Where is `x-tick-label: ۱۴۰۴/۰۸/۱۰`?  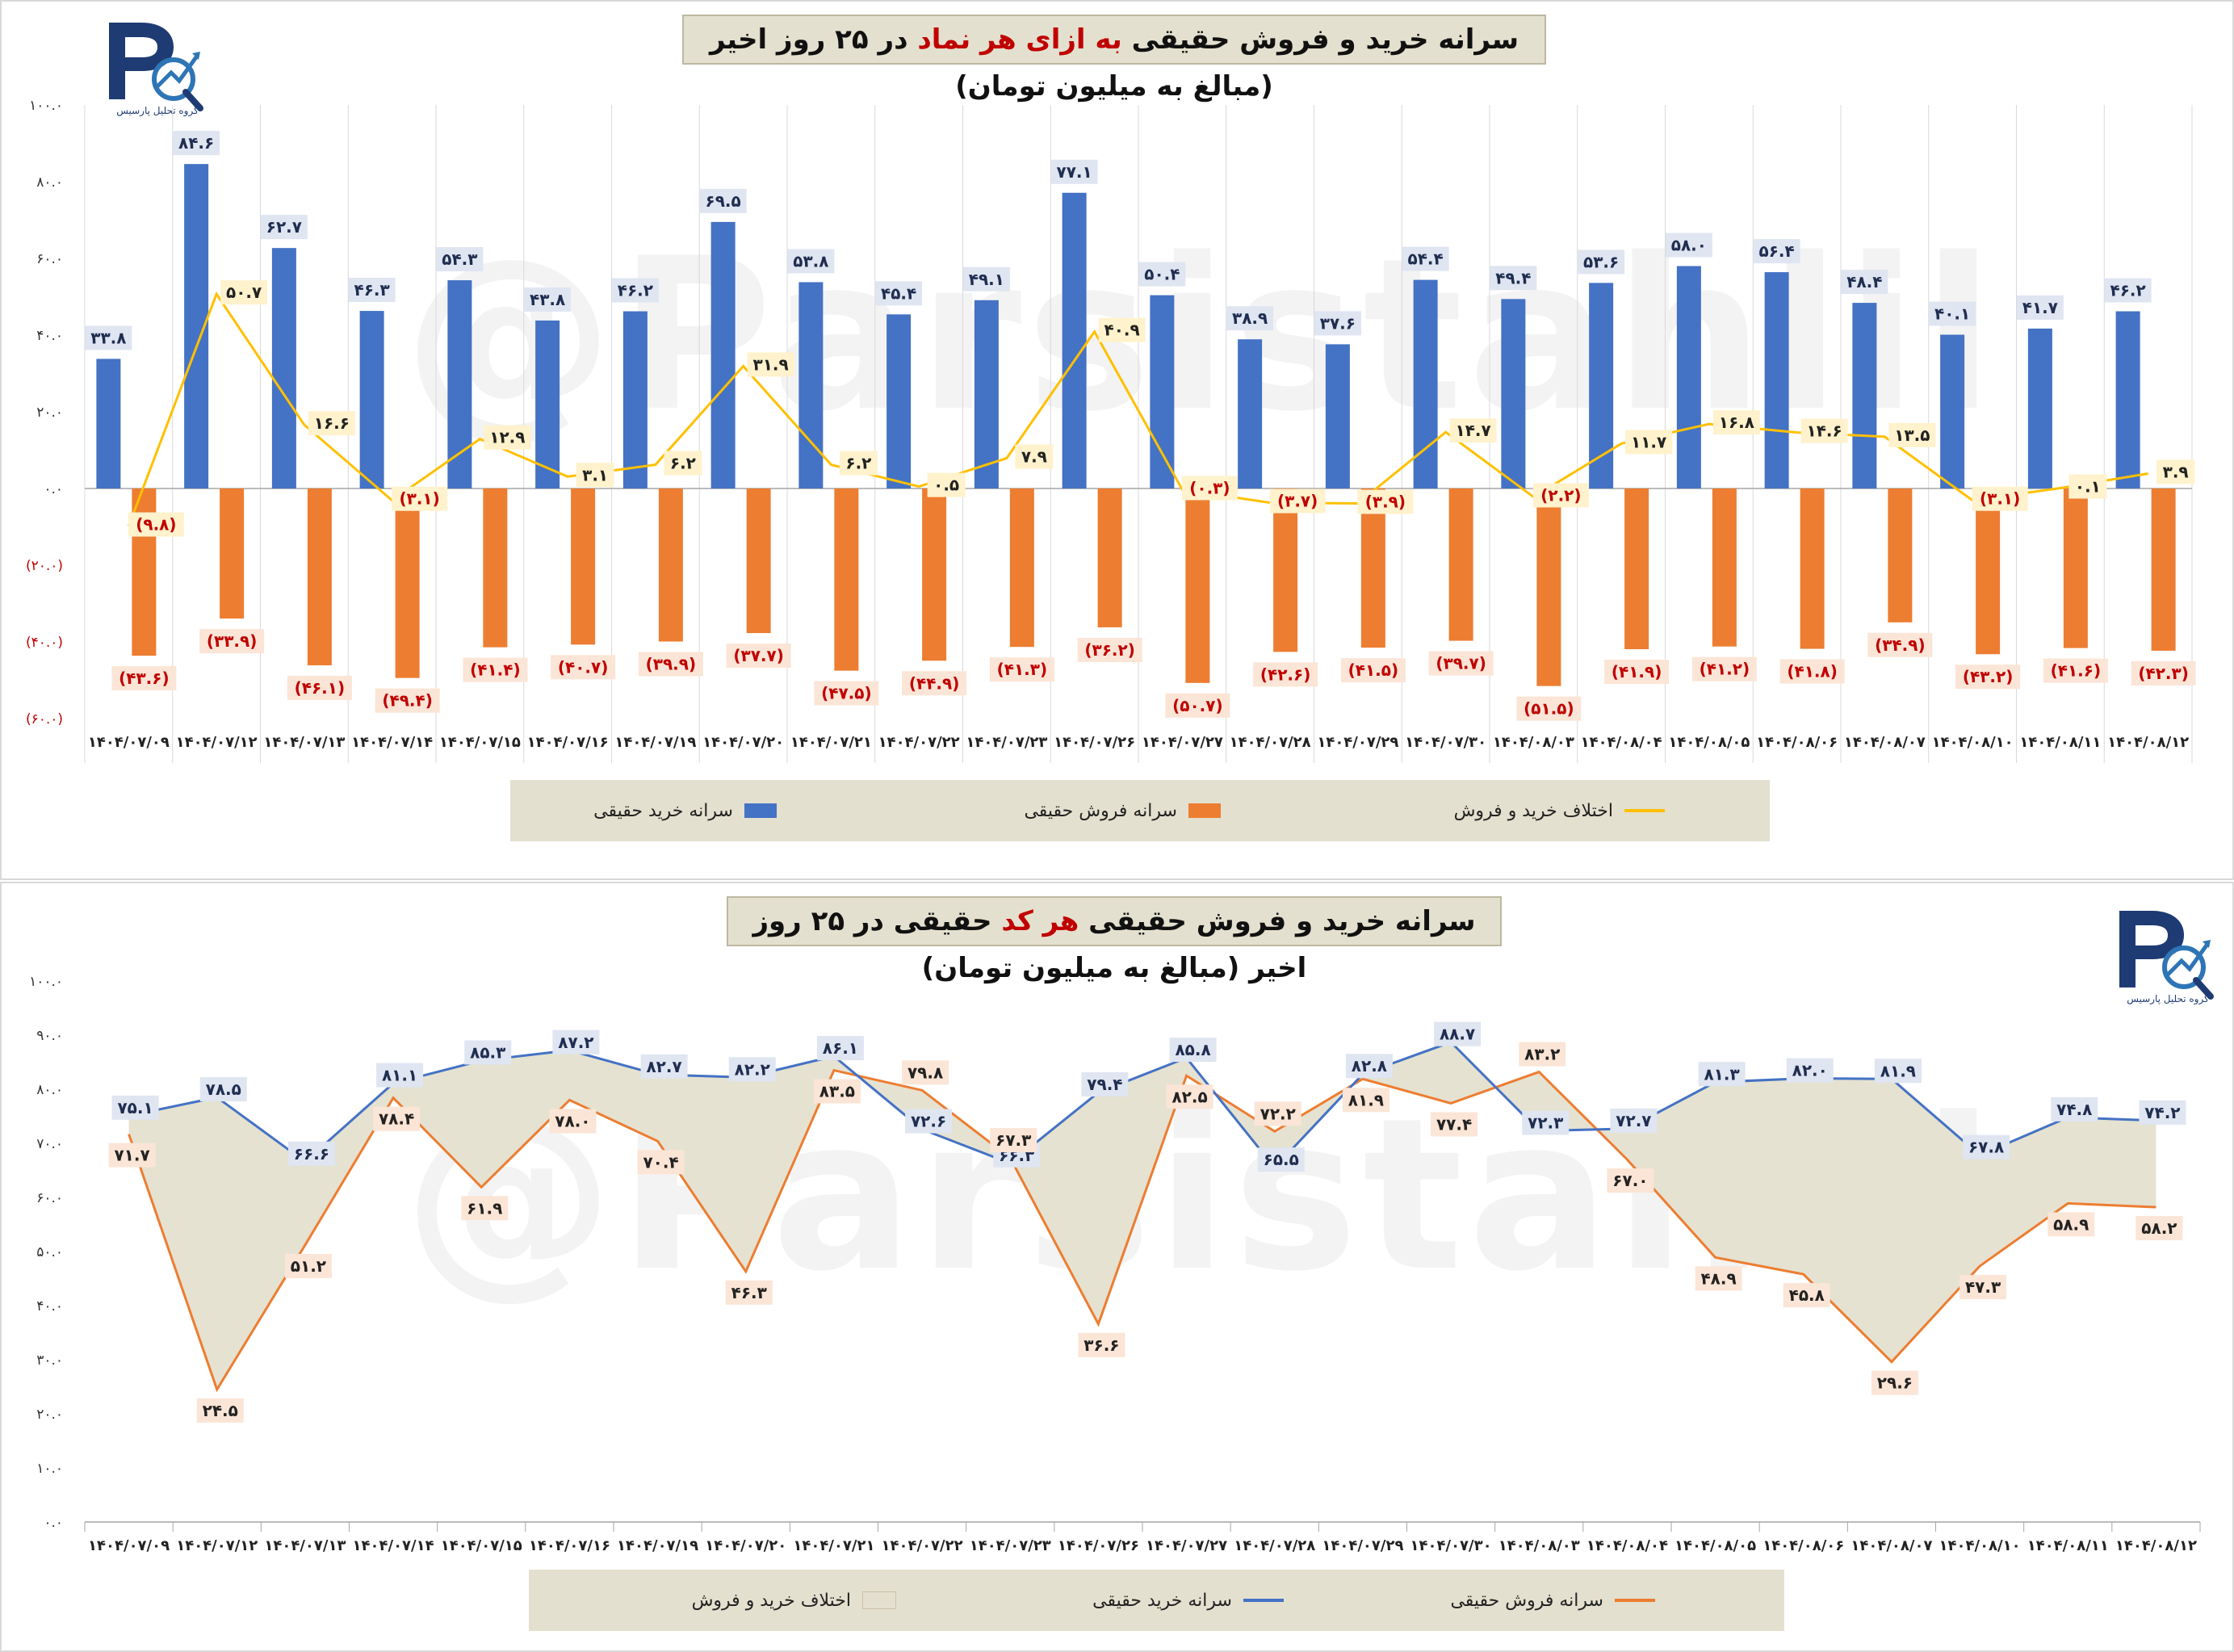
x-tick-label: ۱۴۰۴/۰۸/۱۰ is located at coordinates (1980, 1545).